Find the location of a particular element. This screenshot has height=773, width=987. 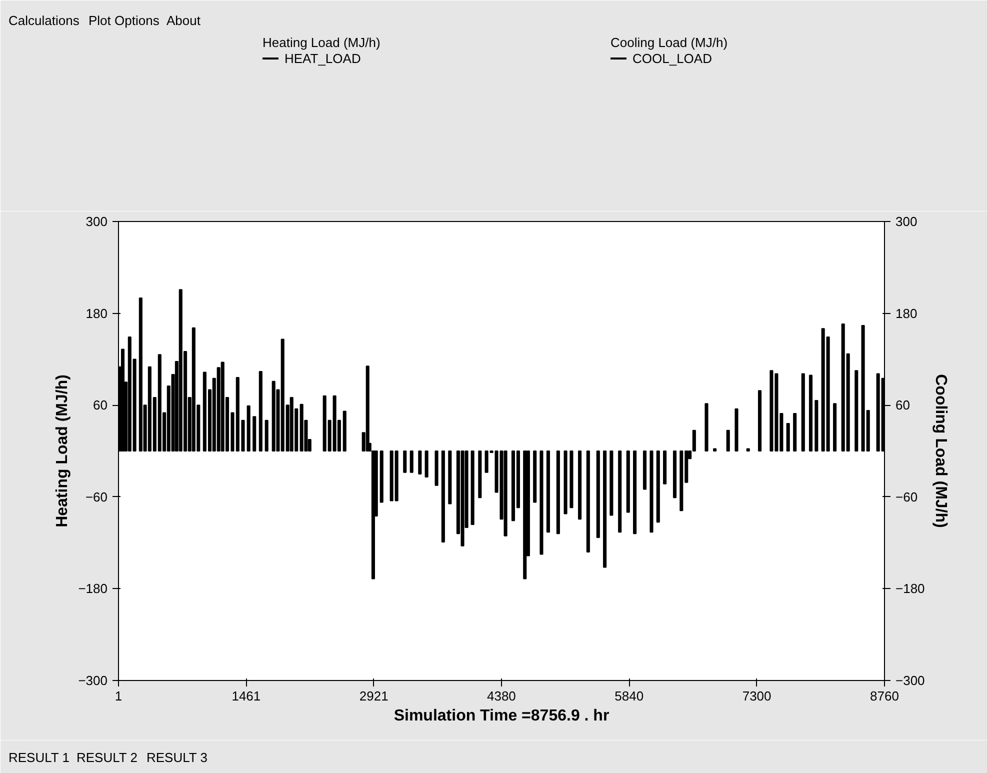

text: Cooling Load (MJ/h) is located at coordinates (669, 42).